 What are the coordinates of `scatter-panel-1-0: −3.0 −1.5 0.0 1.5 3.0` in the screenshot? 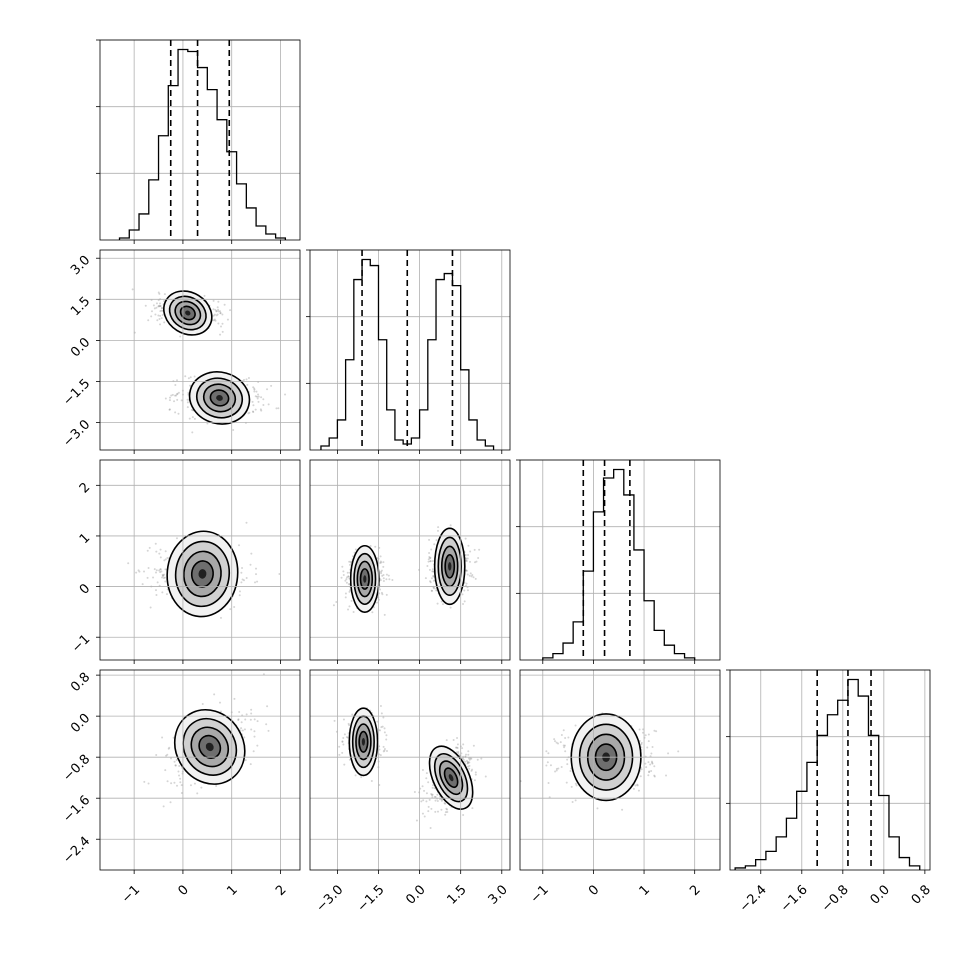 It's located at (180, 350).